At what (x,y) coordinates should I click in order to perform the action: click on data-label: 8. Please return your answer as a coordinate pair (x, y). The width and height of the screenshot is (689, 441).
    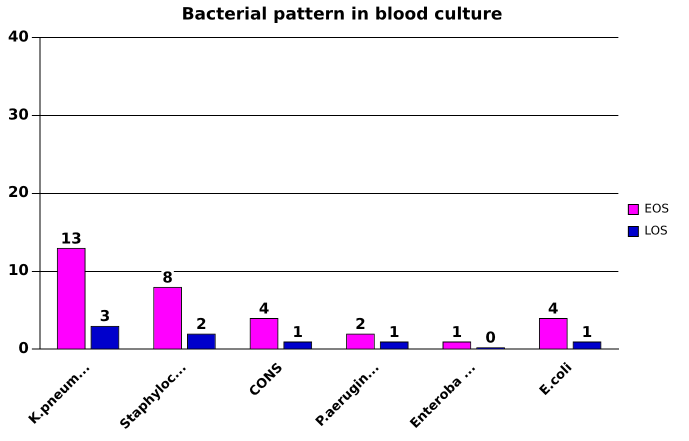
    Looking at the image, I should click on (167, 277).